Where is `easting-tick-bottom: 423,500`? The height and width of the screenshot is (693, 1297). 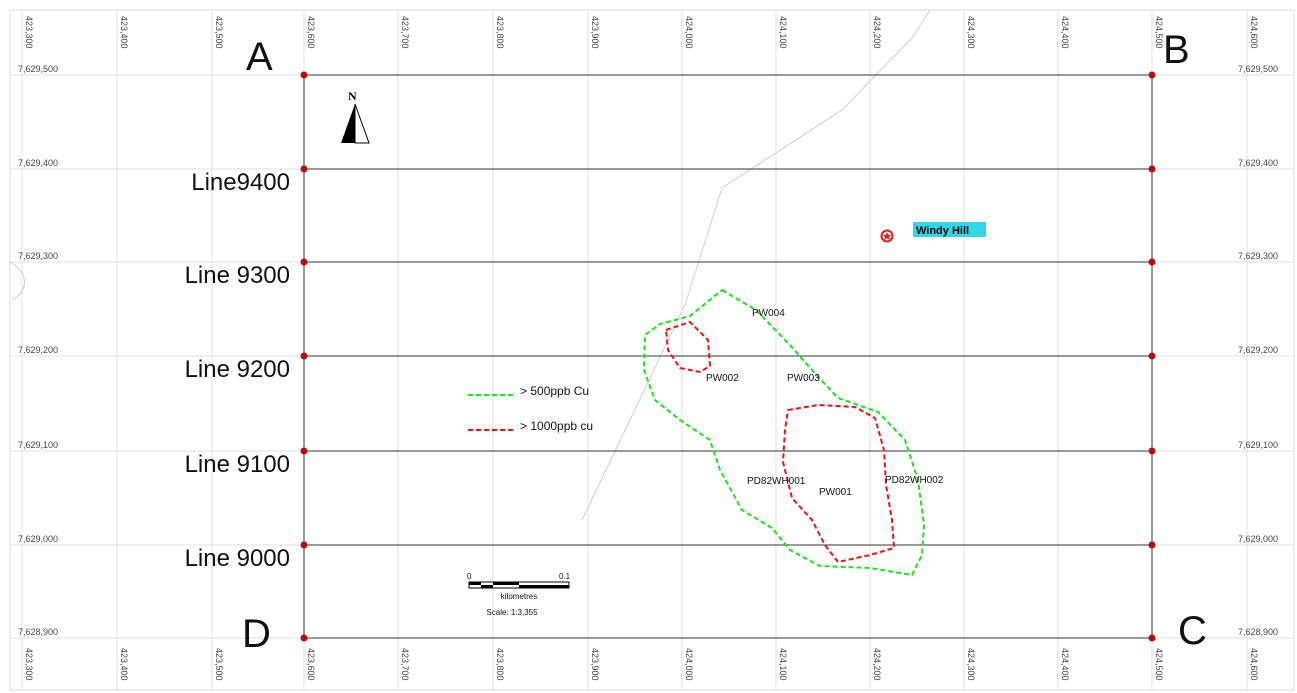
easting-tick-bottom: 423,500 is located at coordinates (219, 664).